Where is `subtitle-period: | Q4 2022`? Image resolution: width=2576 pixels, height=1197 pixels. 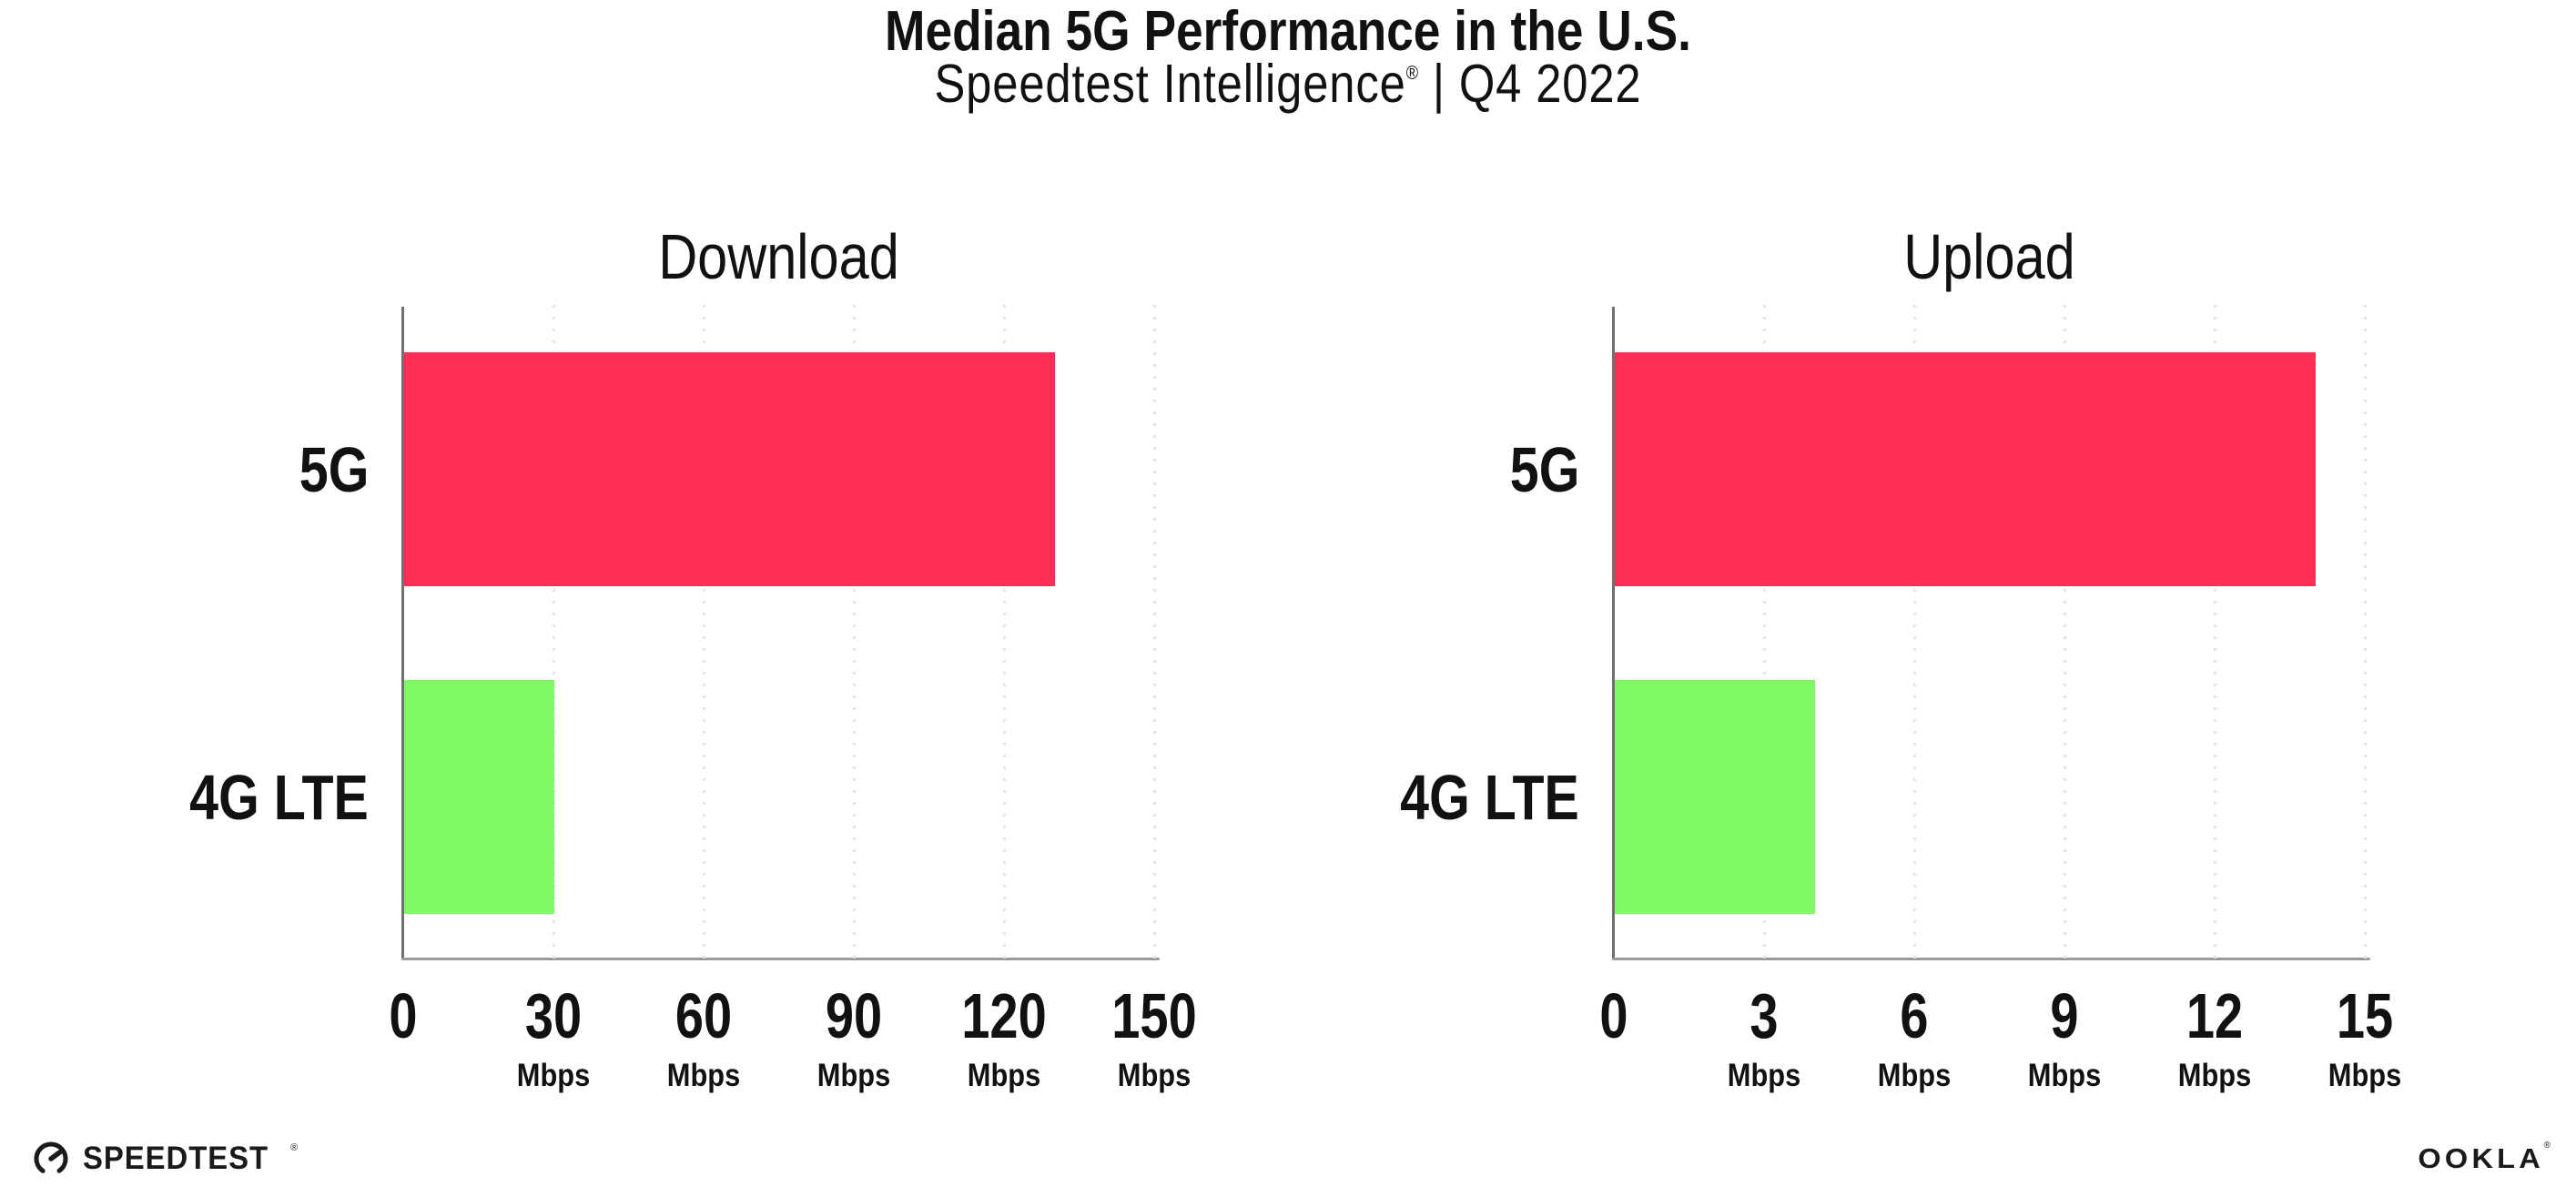 subtitle-period: | Q4 2022 is located at coordinates (1530, 84).